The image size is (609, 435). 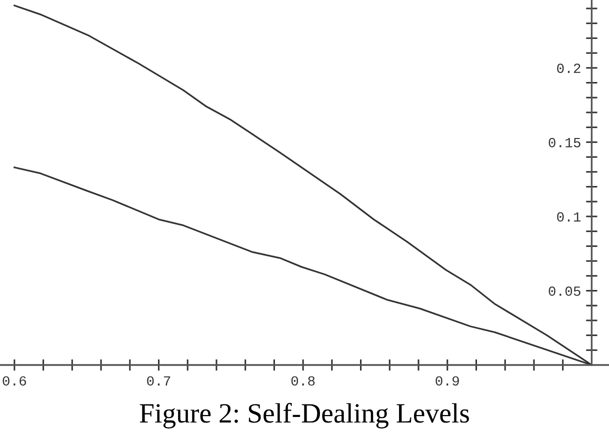 I want to click on x-tick-label: 0.7, so click(x=158, y=381).